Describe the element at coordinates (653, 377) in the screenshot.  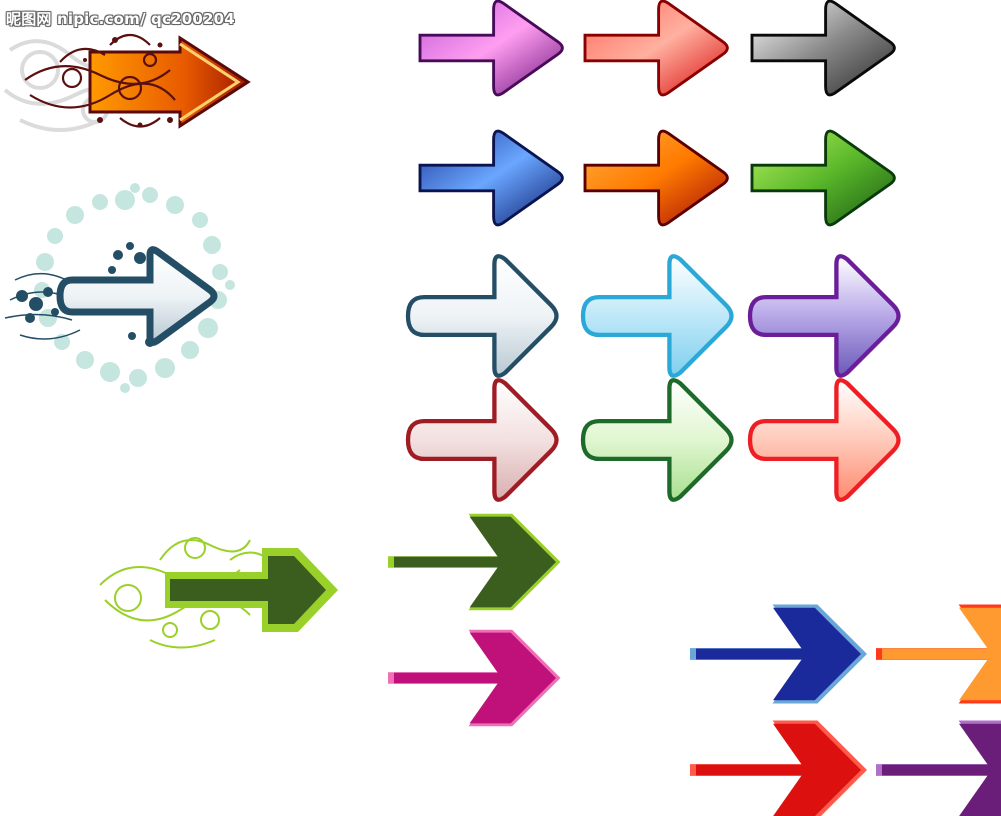
I see `rounded-arrow-icon` at that location.